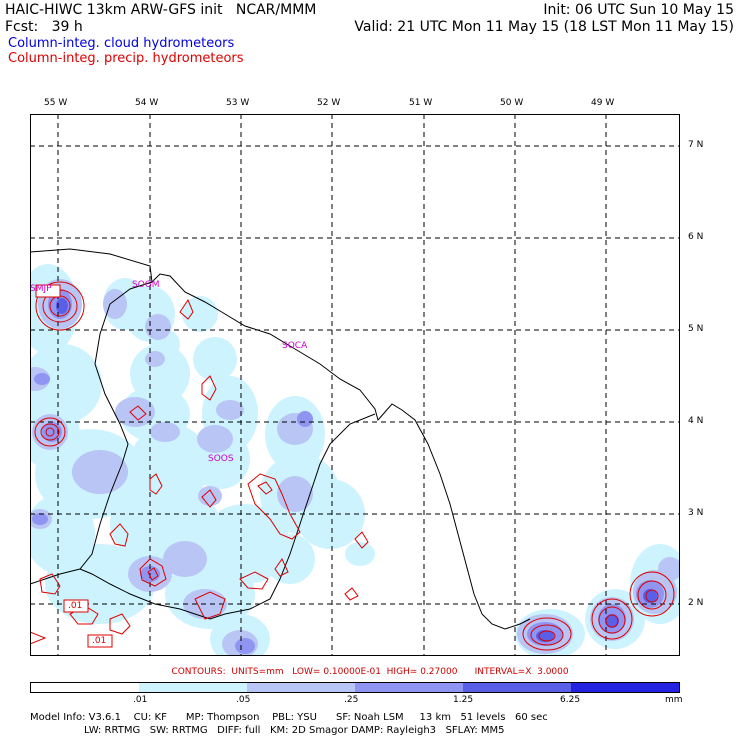  Describe the element at coordinates (696, 329) in the screenshot. I see `lat-label-5n: 5 N` at that location.